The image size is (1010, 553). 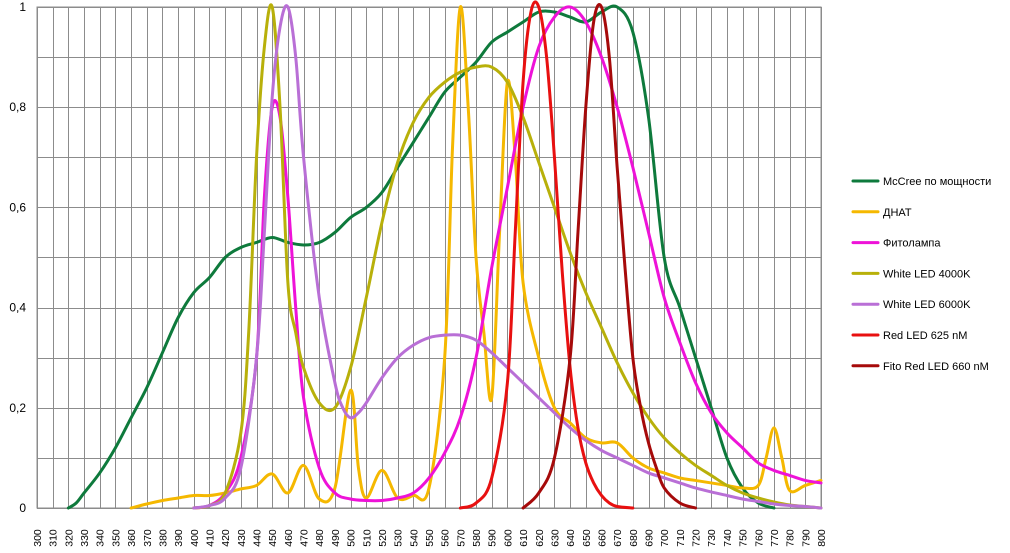 What do you see at coordinates (524, 538) in the screenshot?
I see `x-tick-label: 610` at bounding box center [524, 538].